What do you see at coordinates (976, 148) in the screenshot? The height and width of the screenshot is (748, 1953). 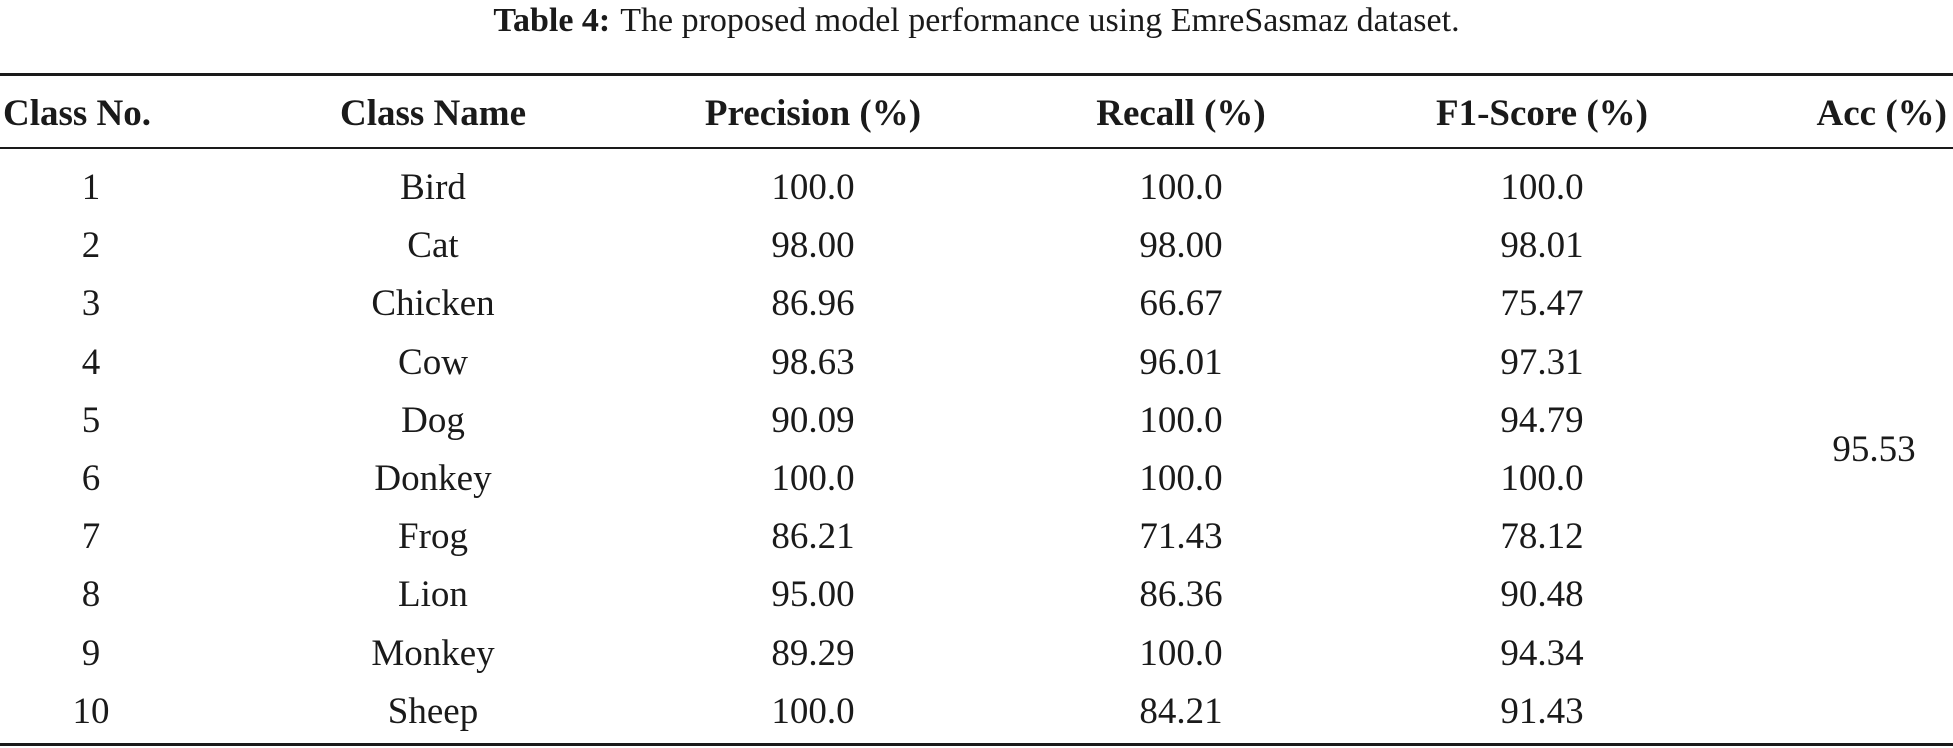 I see `header-rule` at bounding box center [976, 148].